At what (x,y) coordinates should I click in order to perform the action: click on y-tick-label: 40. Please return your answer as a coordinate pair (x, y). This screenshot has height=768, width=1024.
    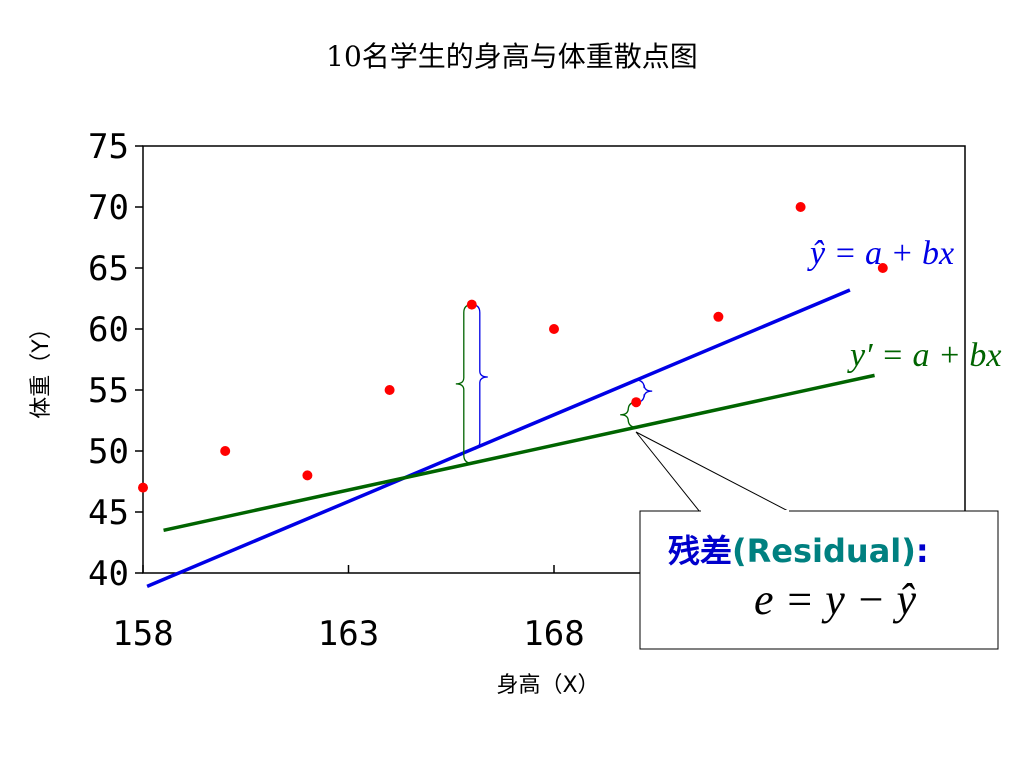
    Looking at the image, I should click on (108, 574).